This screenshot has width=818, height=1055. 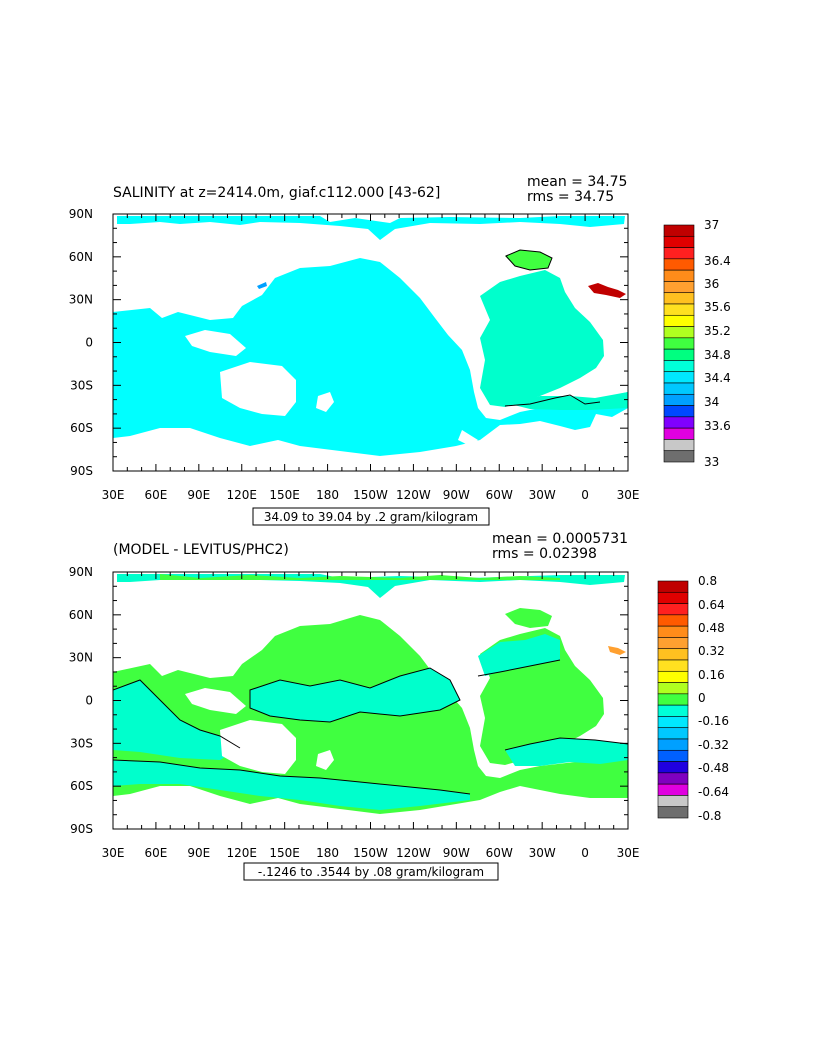 I want to click on colorbar-label: 35.6, so click(x=717, y=307).